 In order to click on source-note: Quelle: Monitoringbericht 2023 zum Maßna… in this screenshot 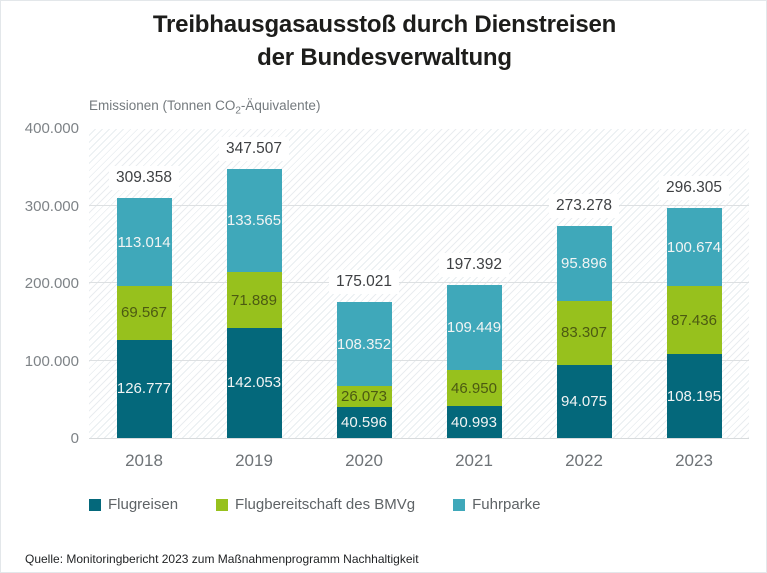, I will do `click(222, 559)`.